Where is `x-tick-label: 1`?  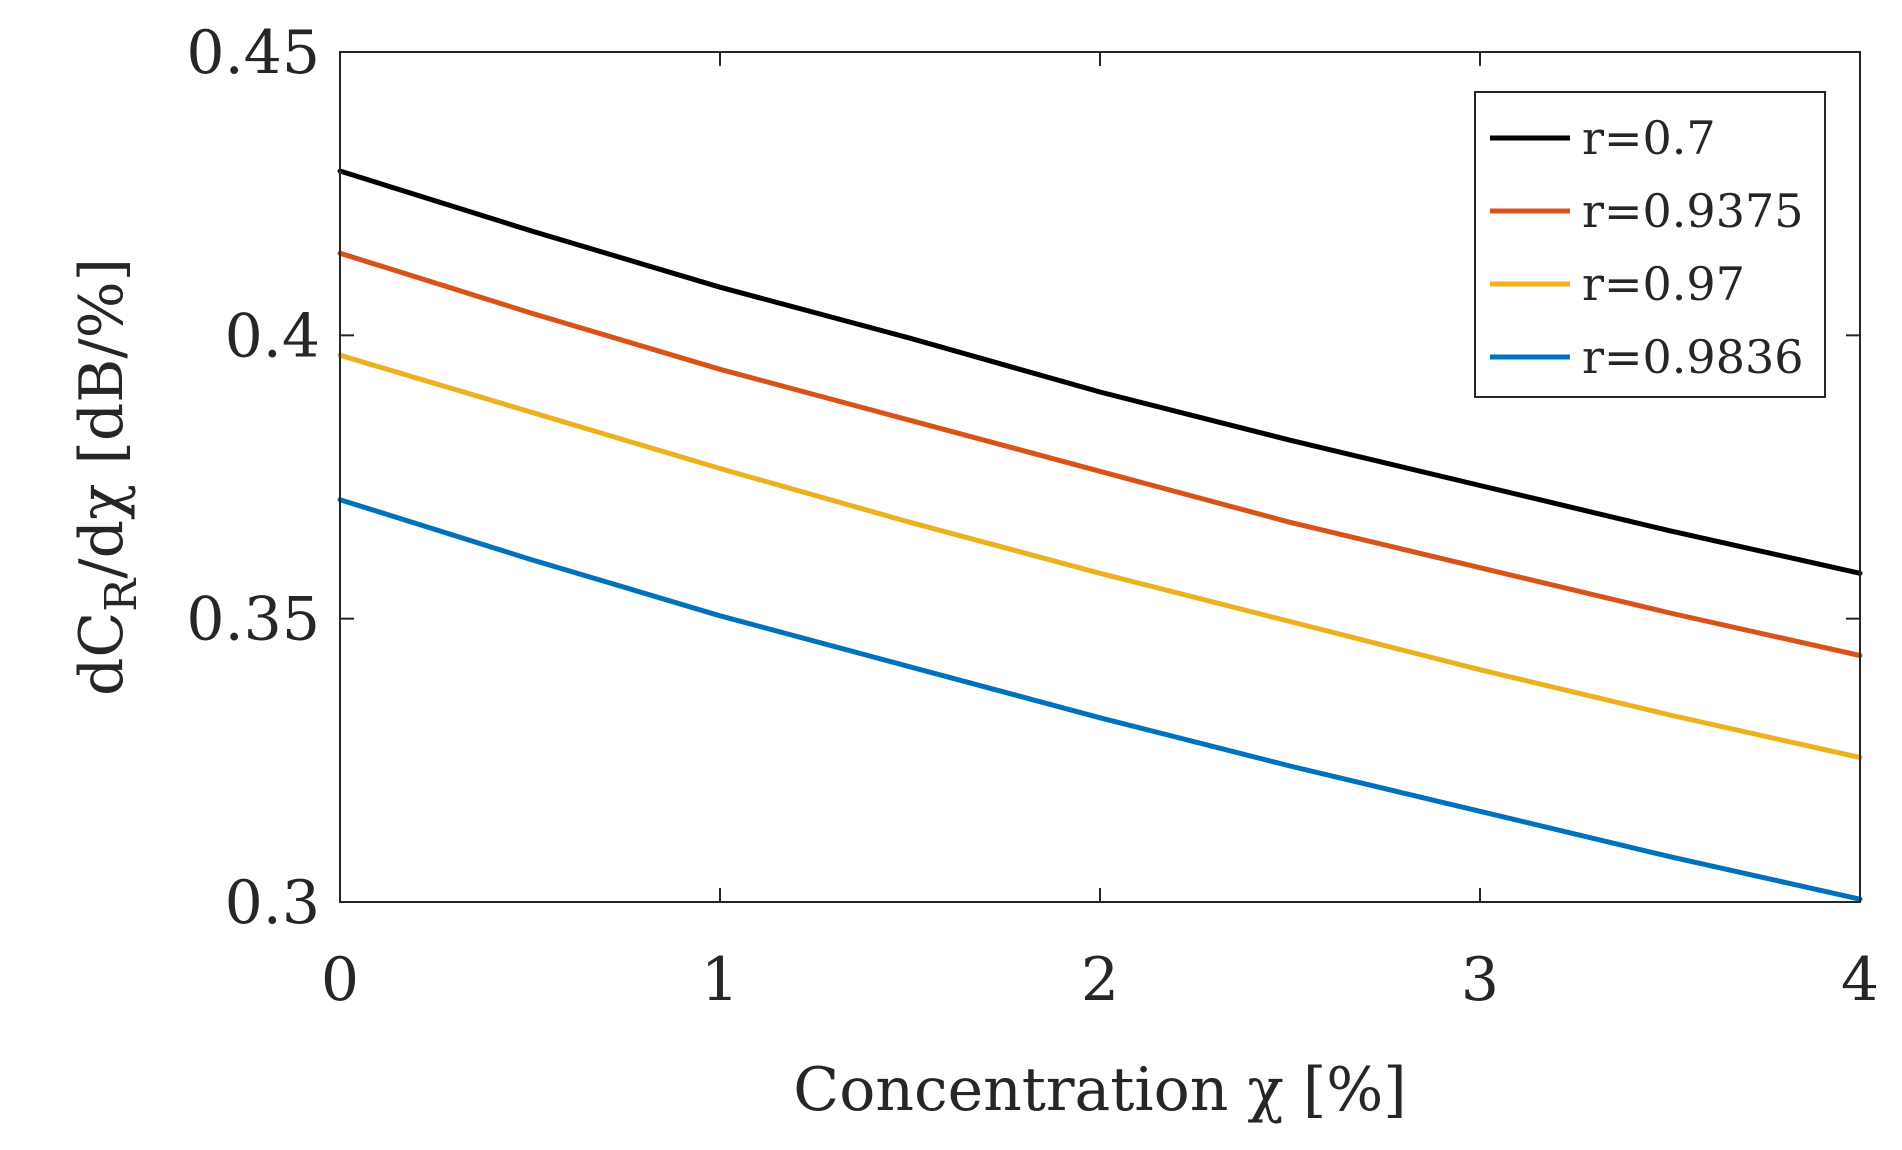
x-tick-label: 1 is located at coordinates (720, 980).